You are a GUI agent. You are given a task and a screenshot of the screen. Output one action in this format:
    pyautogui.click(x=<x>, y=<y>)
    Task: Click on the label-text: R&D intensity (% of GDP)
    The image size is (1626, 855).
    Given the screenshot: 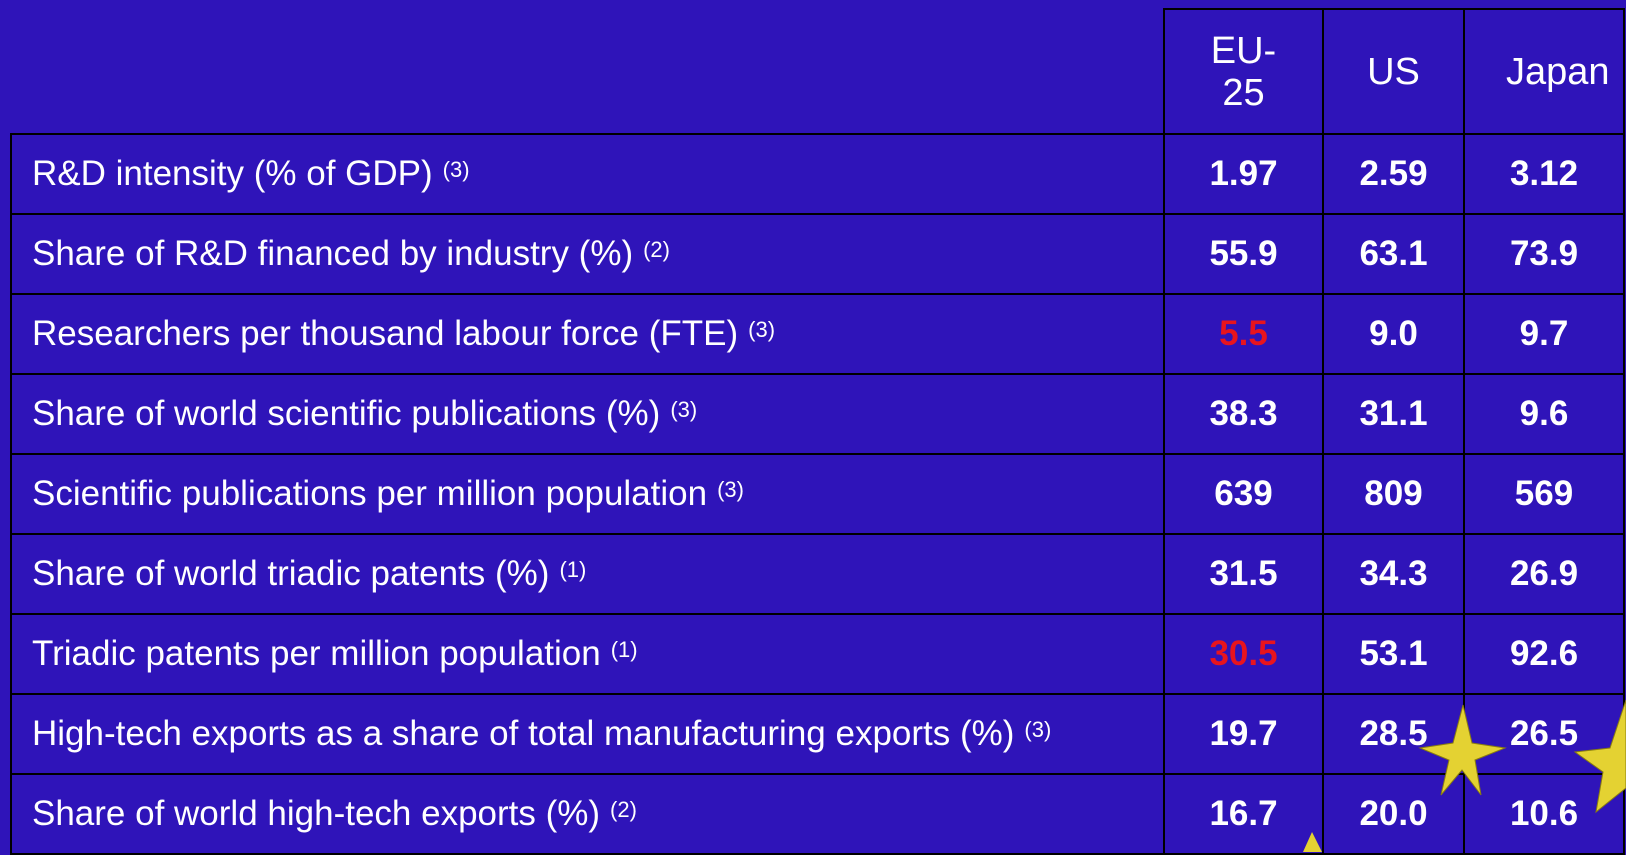 What is the action you would take?
    pyautogui.click(x=232, y=173)
    